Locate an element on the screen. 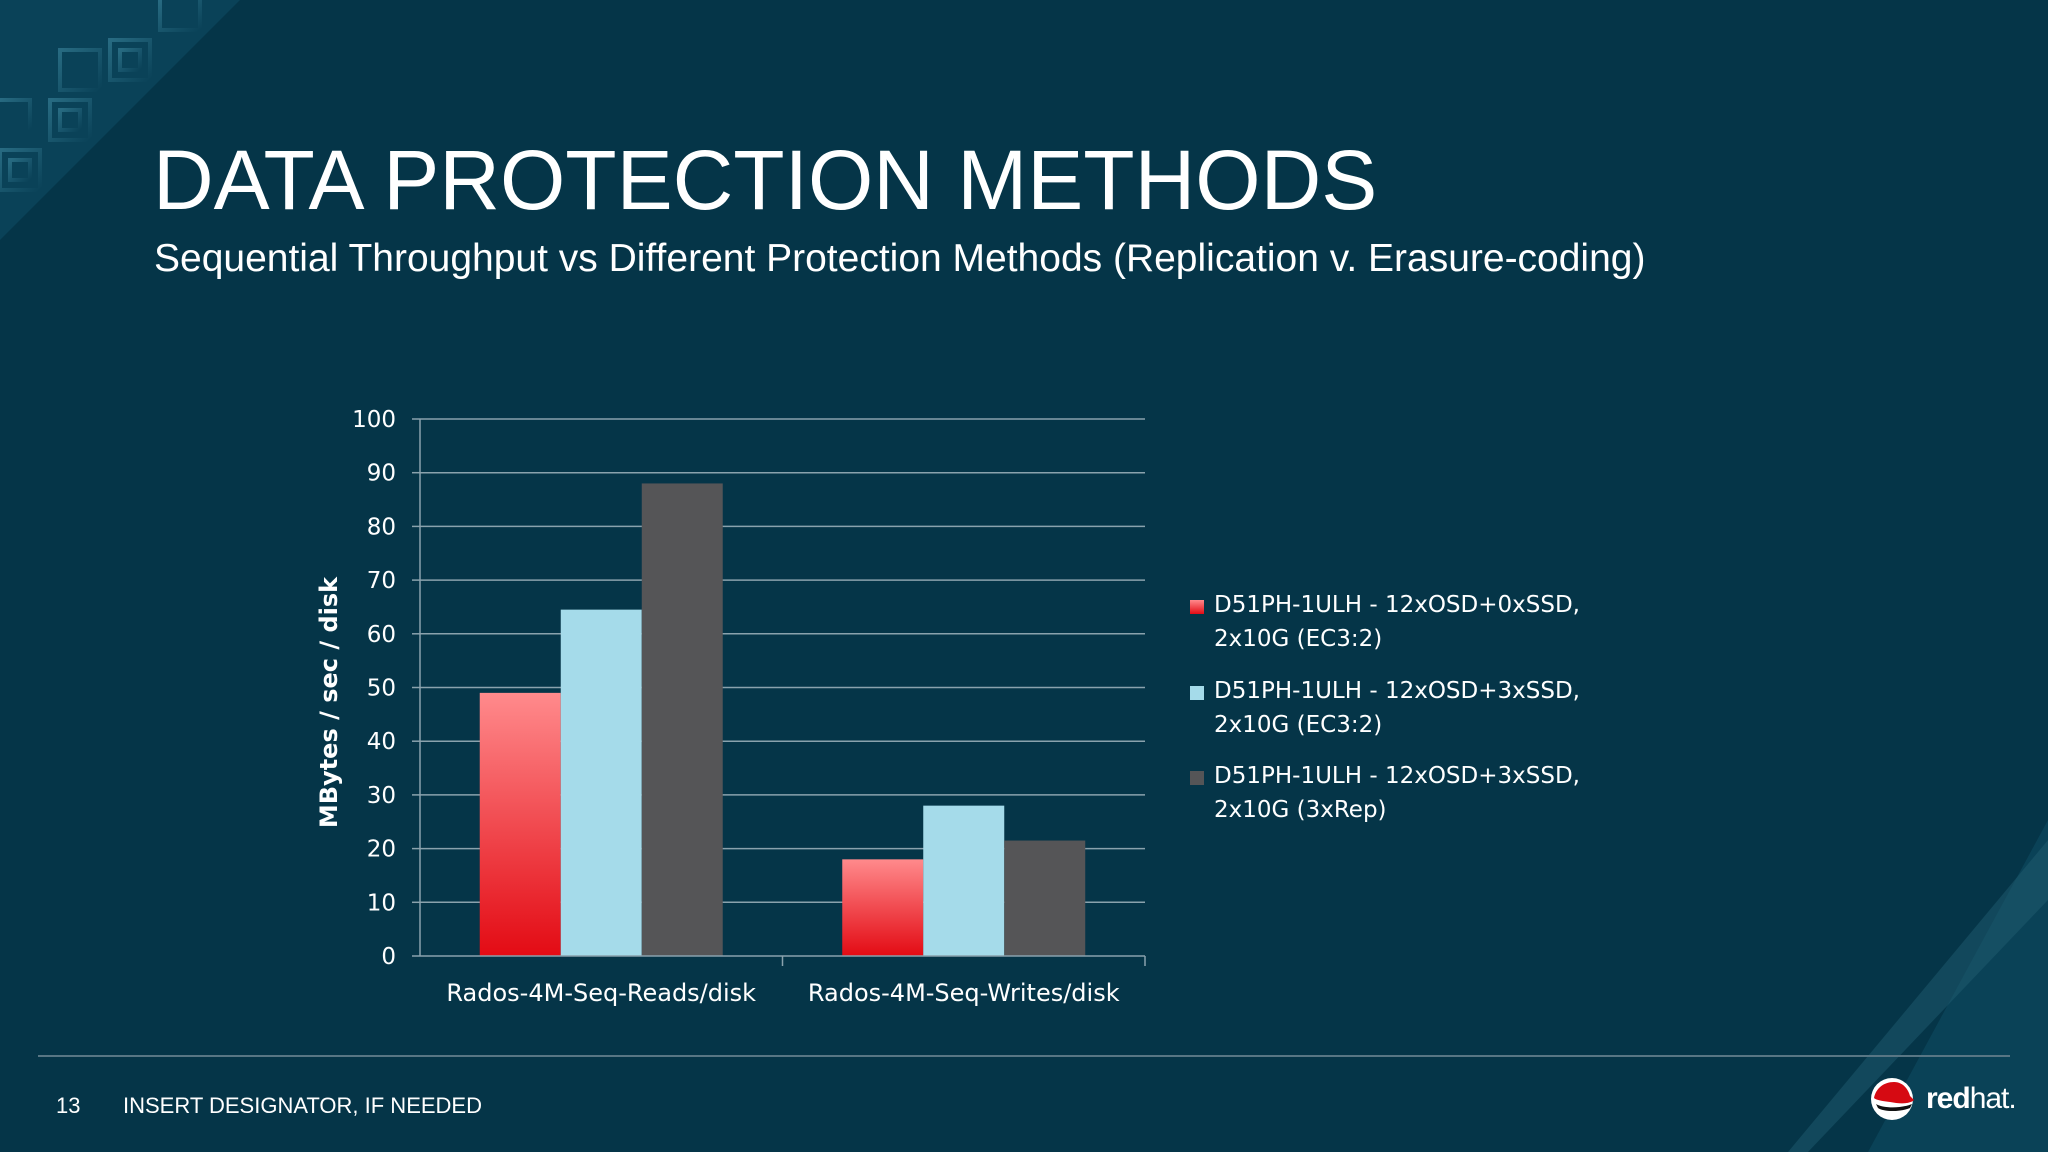  y-tick-label: 50 is located at coordinates (381, 689).